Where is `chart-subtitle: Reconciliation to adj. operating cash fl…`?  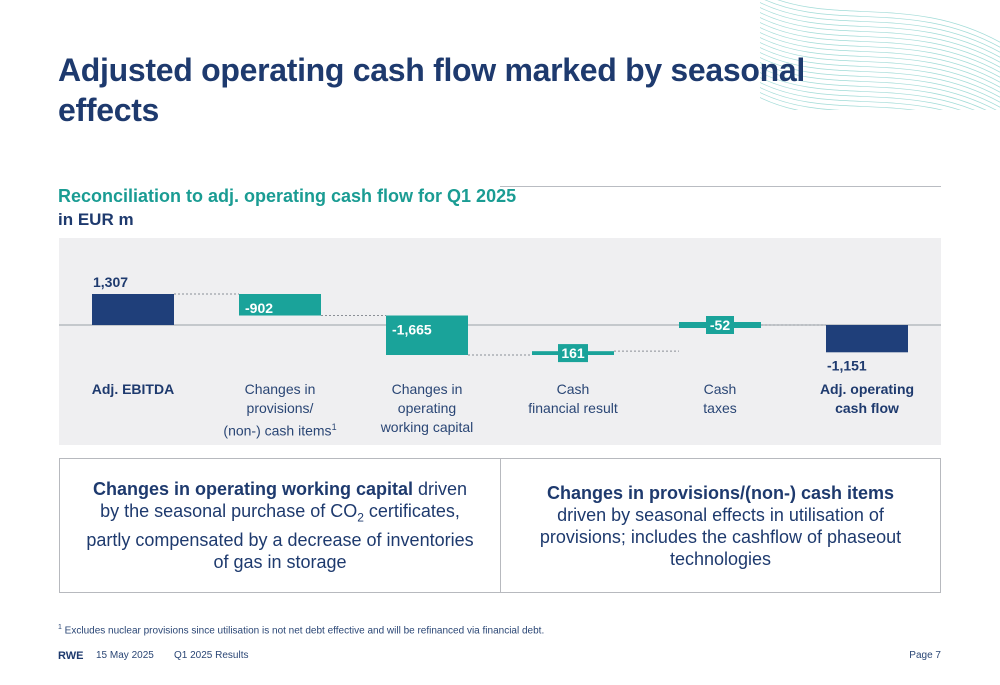 chart-subtitle: Reconciliation to adj. operating cash fl… is located at coordinates (287, 196).